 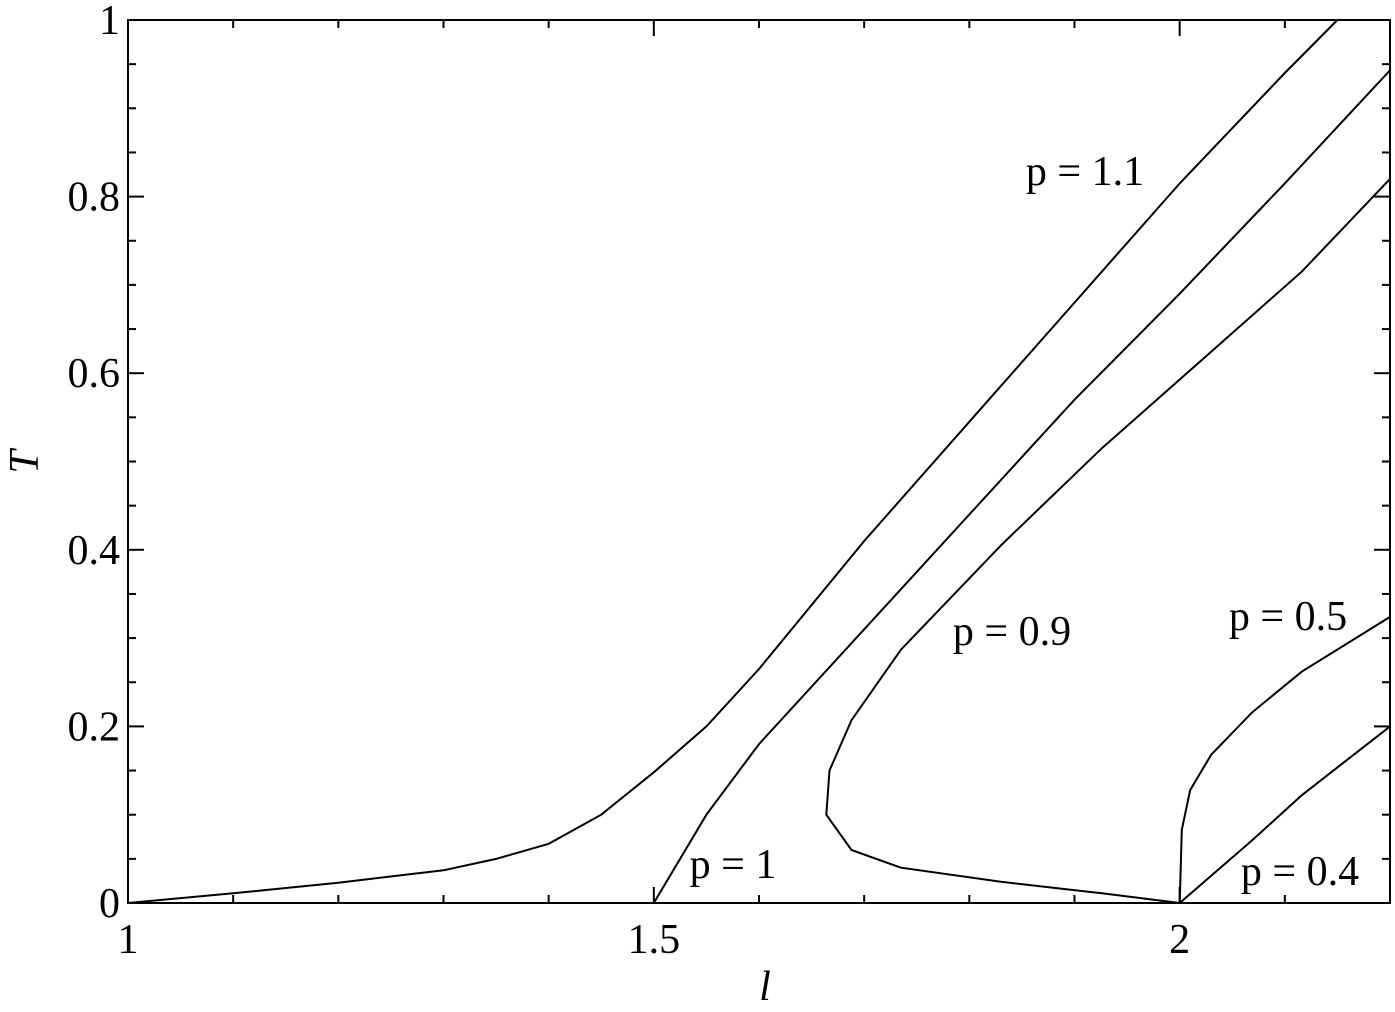 I want to click on x-tick-label: 1.5, so click(x=654, y=940).